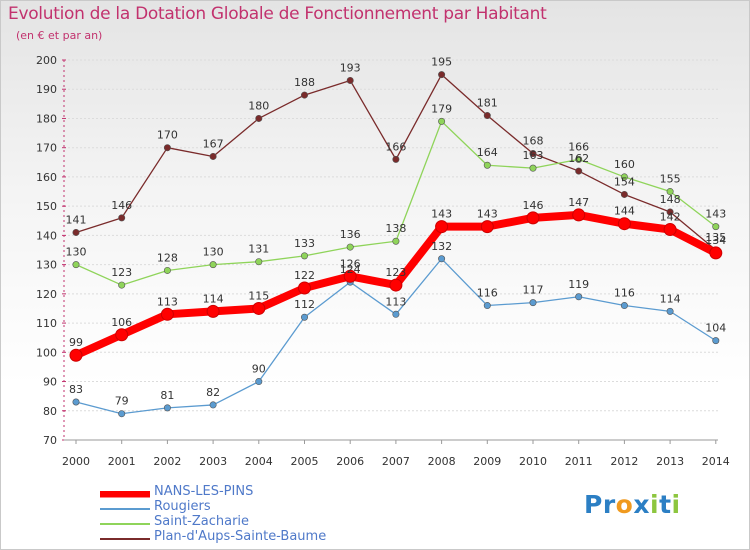 The height and width of the screenshot is (550, 750). Describe the element at coordinates (213, 392) in the screenshot. I see `data-label-rougiers-2003: 82` at that location.